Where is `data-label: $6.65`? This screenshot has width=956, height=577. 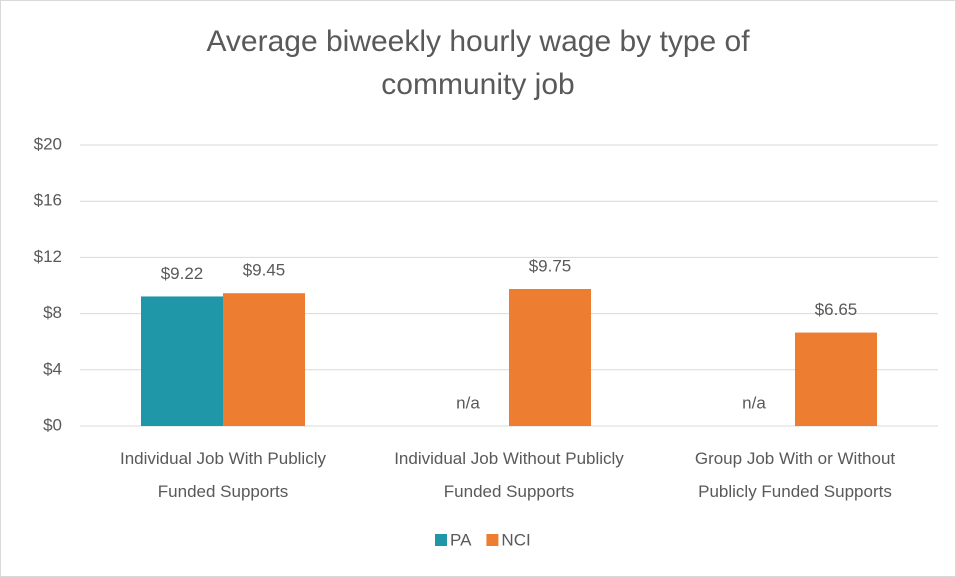
data-label: $6.65 is located at coordinates (836, 309).